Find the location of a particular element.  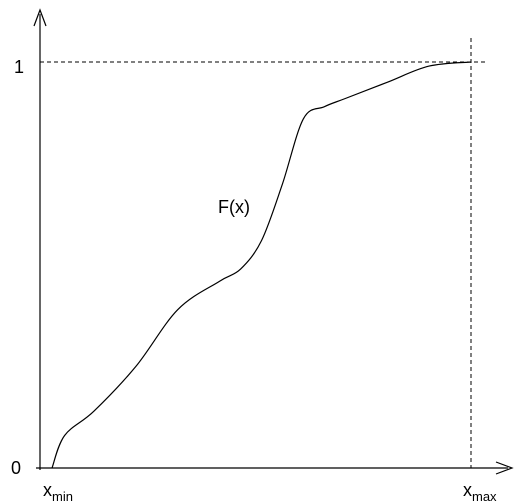

y-tick-label-0: 0 is located at coordinates (16, 468).